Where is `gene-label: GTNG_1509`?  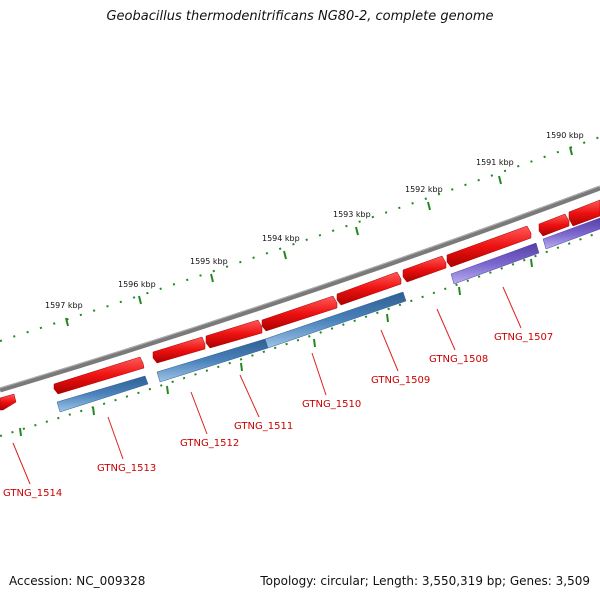
gene-label: GTNG_1509 is located at coordinates (400, 380).